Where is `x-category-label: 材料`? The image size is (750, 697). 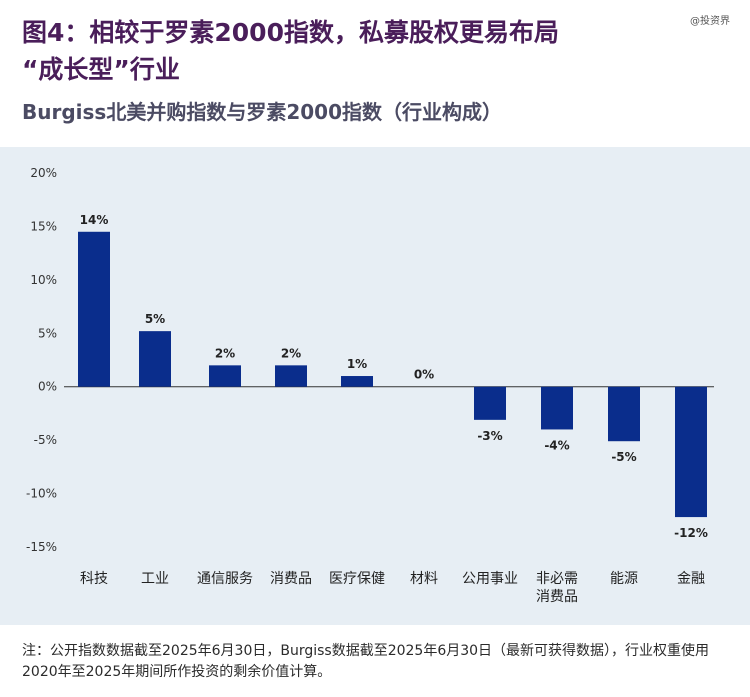
x-category-label: 材料 is located at coordinates (424, 579).